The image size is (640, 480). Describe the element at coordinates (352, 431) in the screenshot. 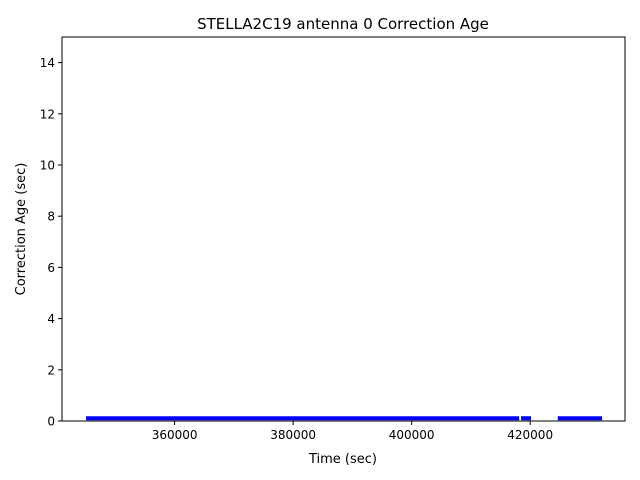

I see `x-axis: 360000 380000 400000 420000` at that location.